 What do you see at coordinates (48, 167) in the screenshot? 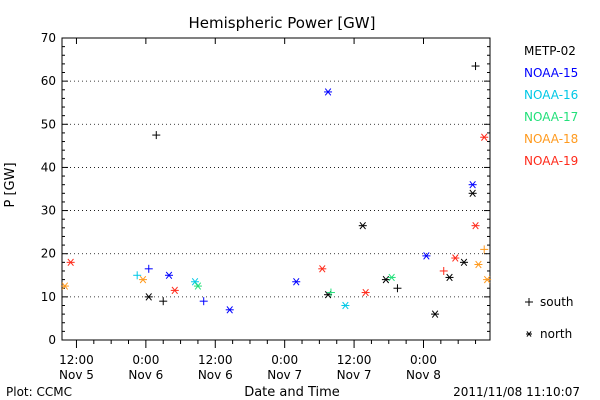
I see `y-tick-label: 40` at bounding box center [48, 167].